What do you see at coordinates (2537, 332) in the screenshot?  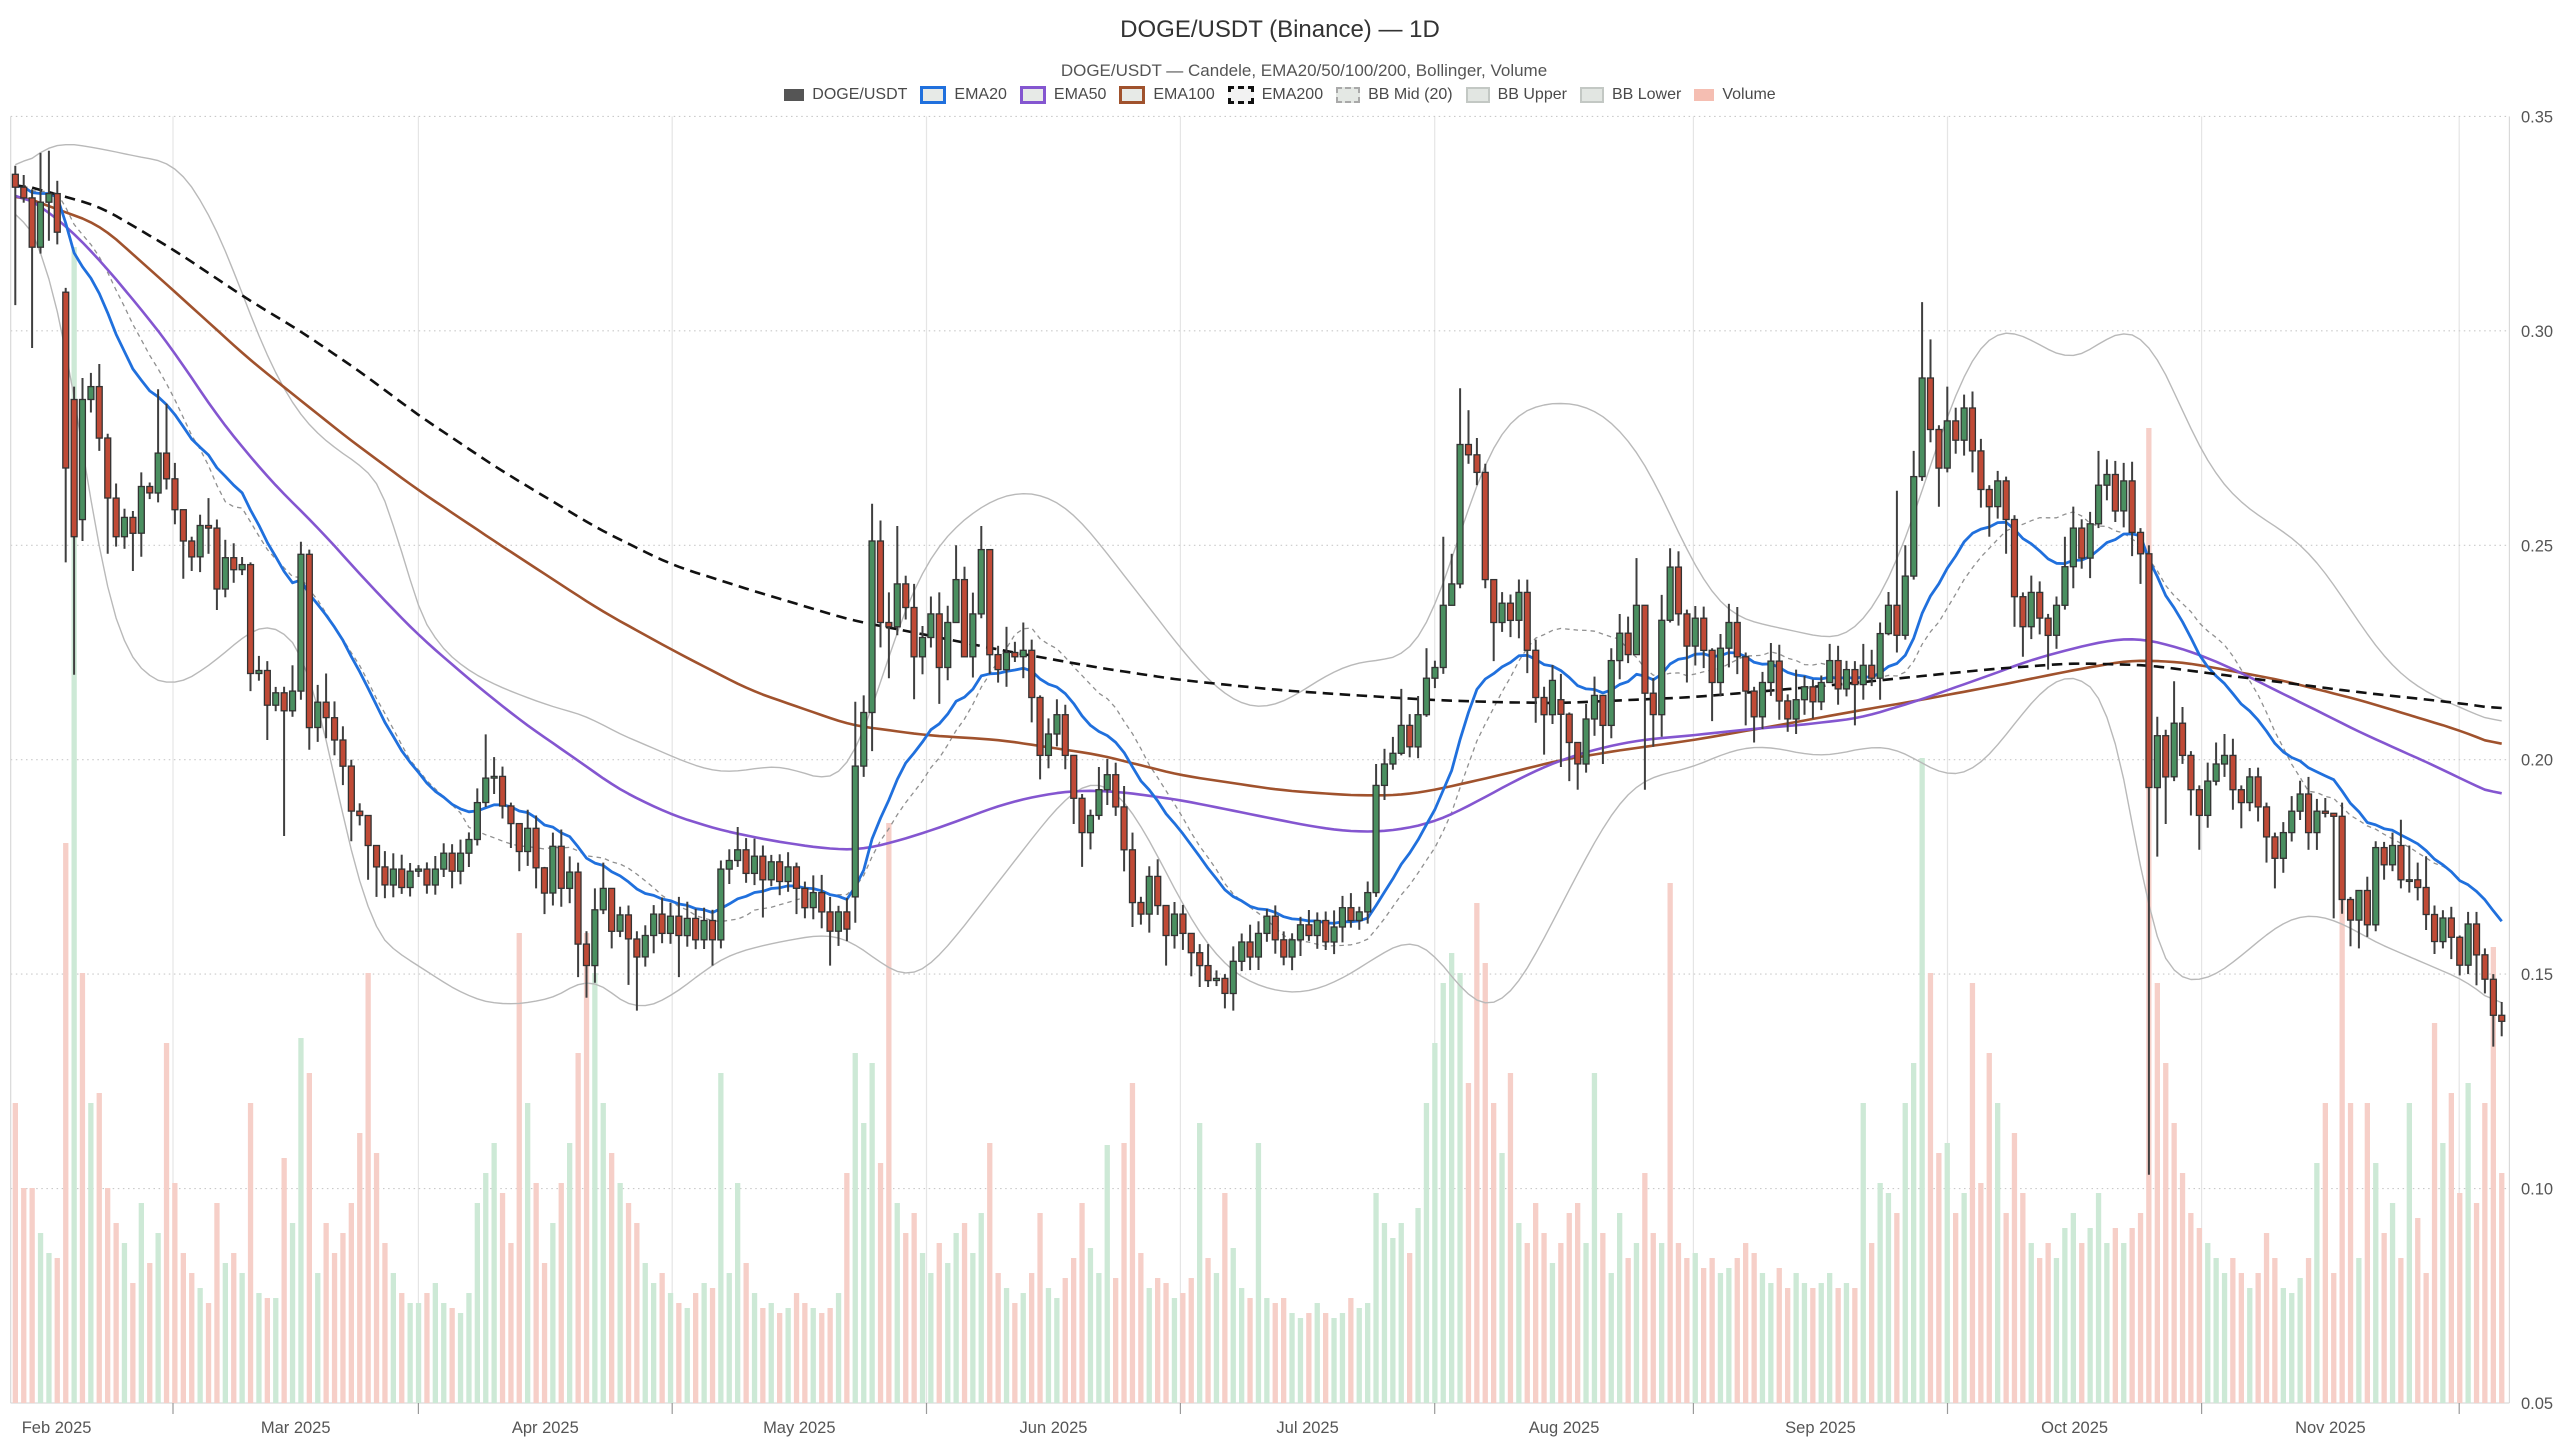 I see `svg-text: 0.30` at bounding box center [2537, 332].